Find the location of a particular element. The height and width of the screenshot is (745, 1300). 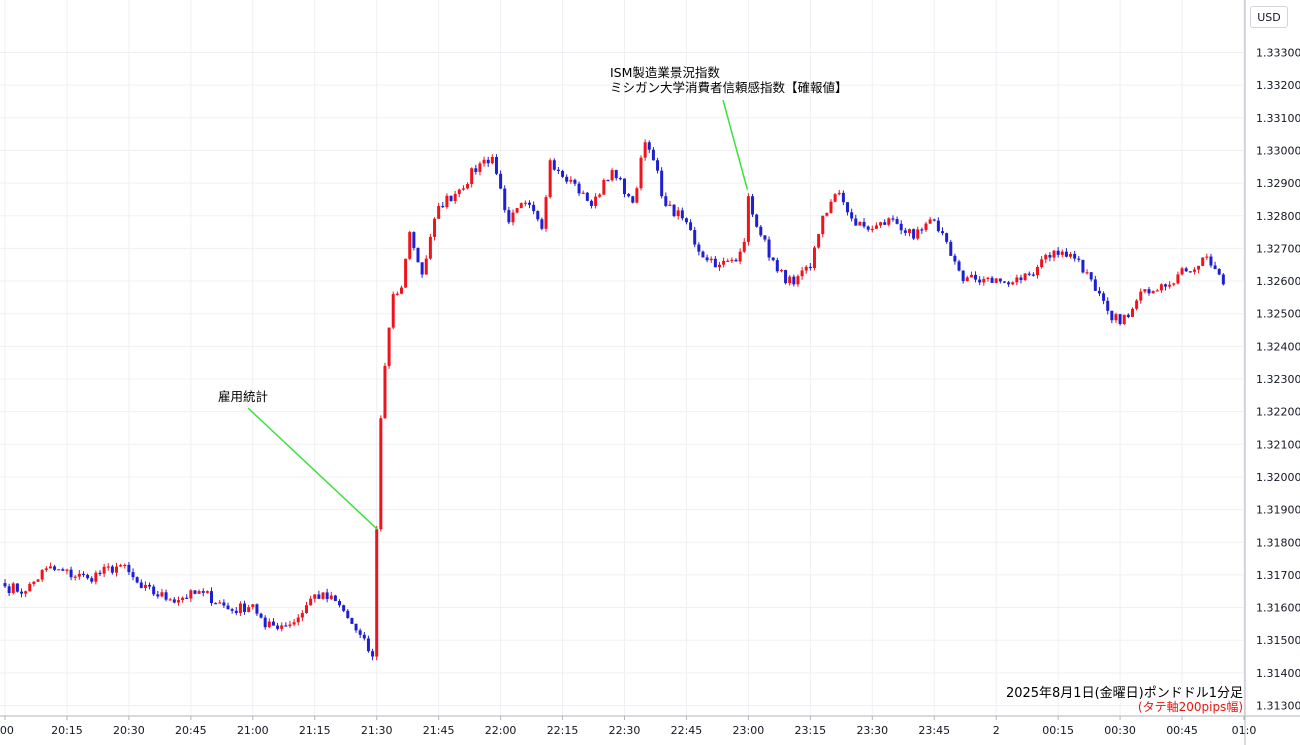

x-tick-label: 22:30 is located at coordinates (625, 730).